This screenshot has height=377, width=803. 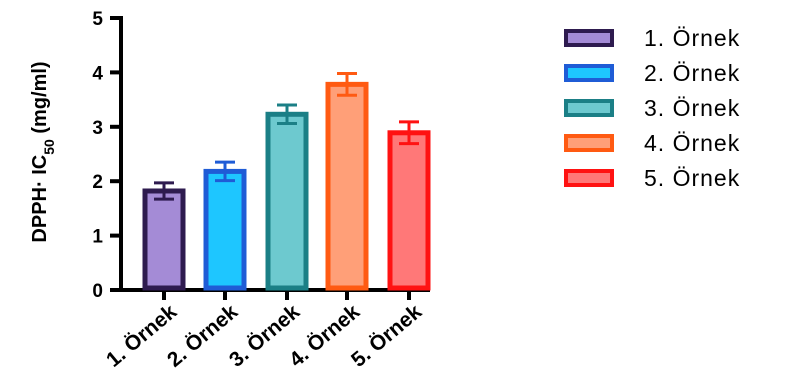 What do you see at coordinates (97, 128) in the screenshot?
I see `y-tick-label: 3` at bounding box center [97, 128].